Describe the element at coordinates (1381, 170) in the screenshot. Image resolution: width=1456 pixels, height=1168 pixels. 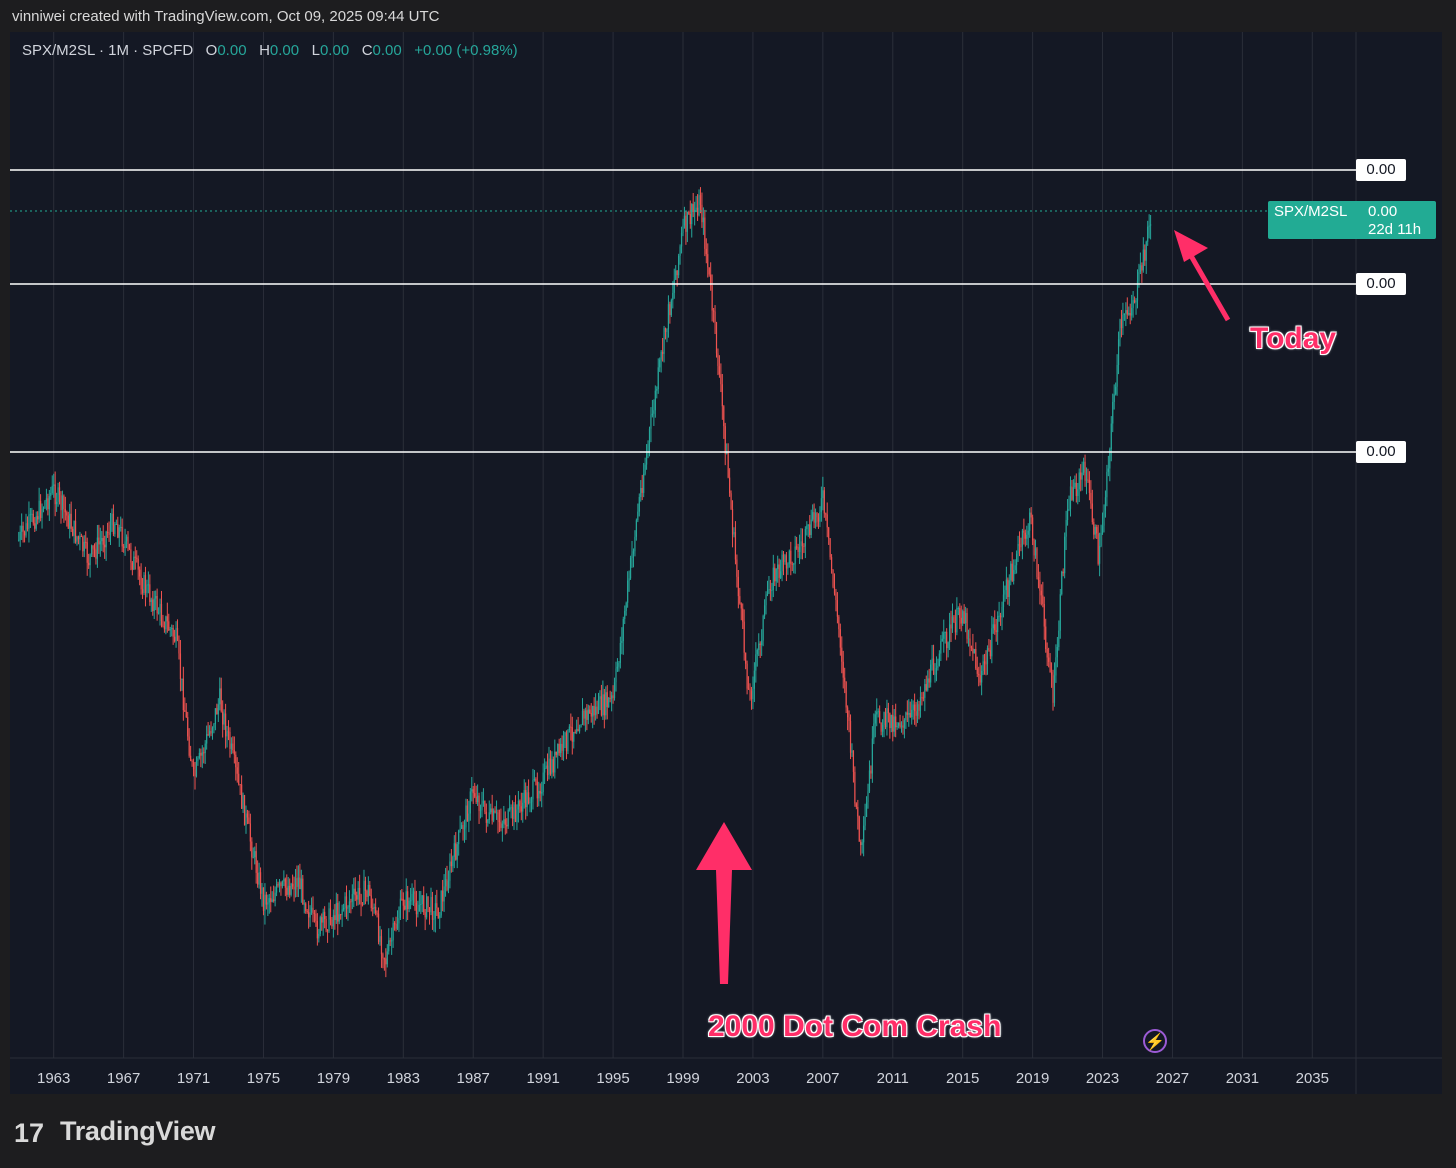
I see `price-label-top: 0.00` at that location.